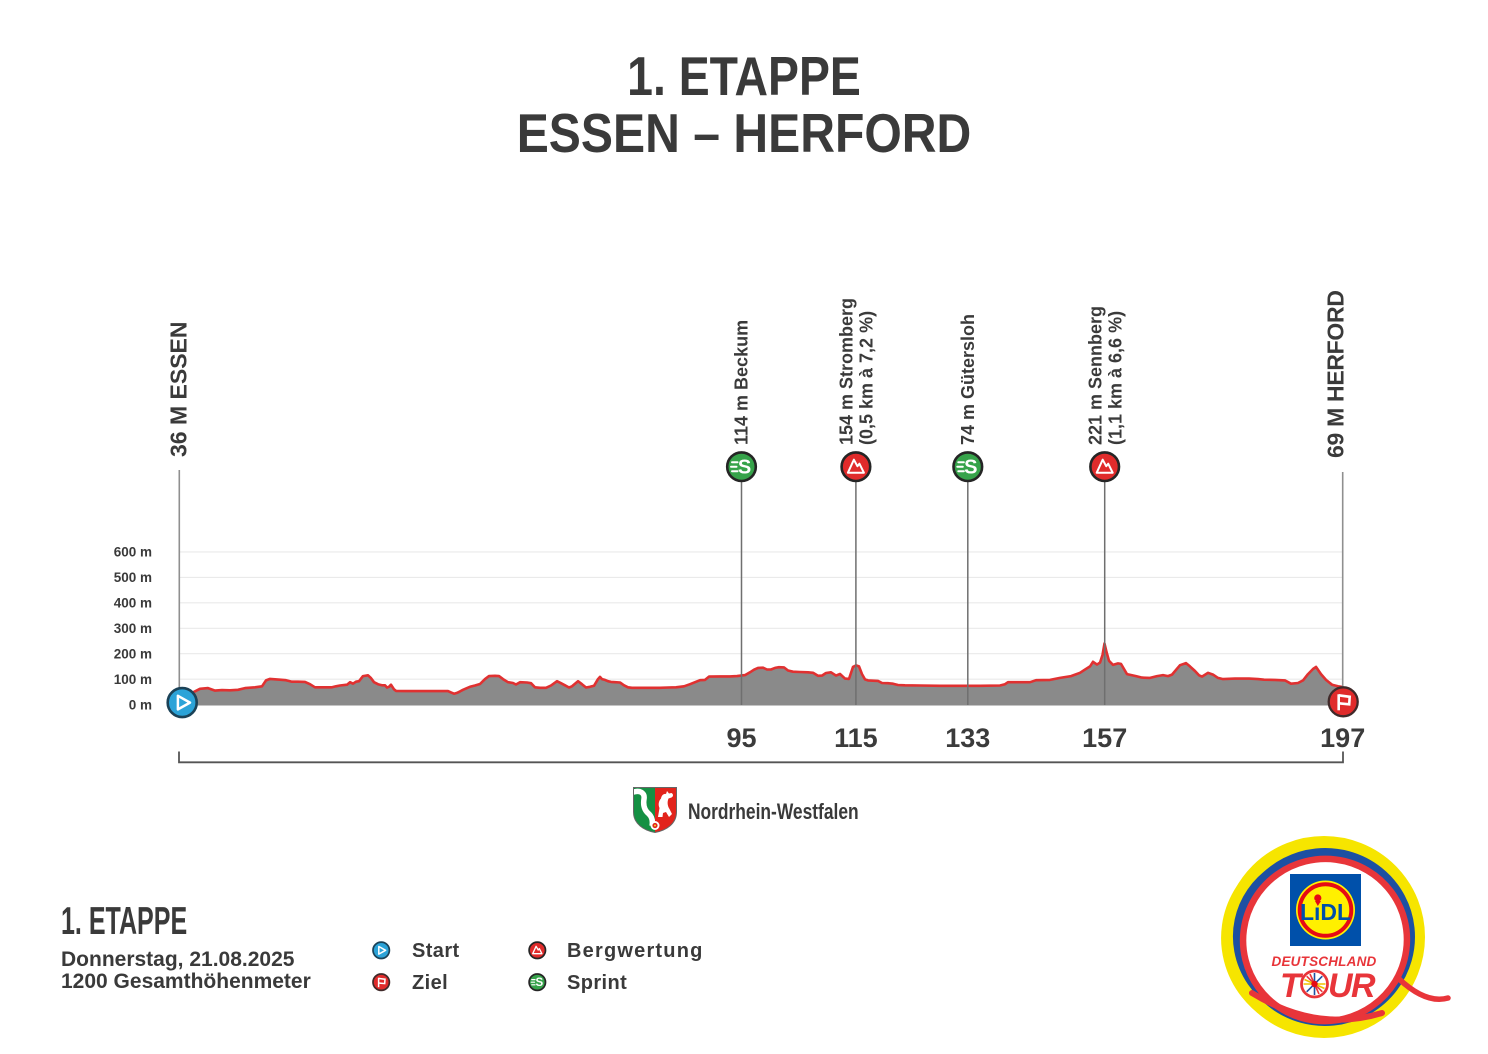  Describe the element at coordinates (1336, 374) in the screenshot. I see `svg-text: 69 M HERFORD` at that location.